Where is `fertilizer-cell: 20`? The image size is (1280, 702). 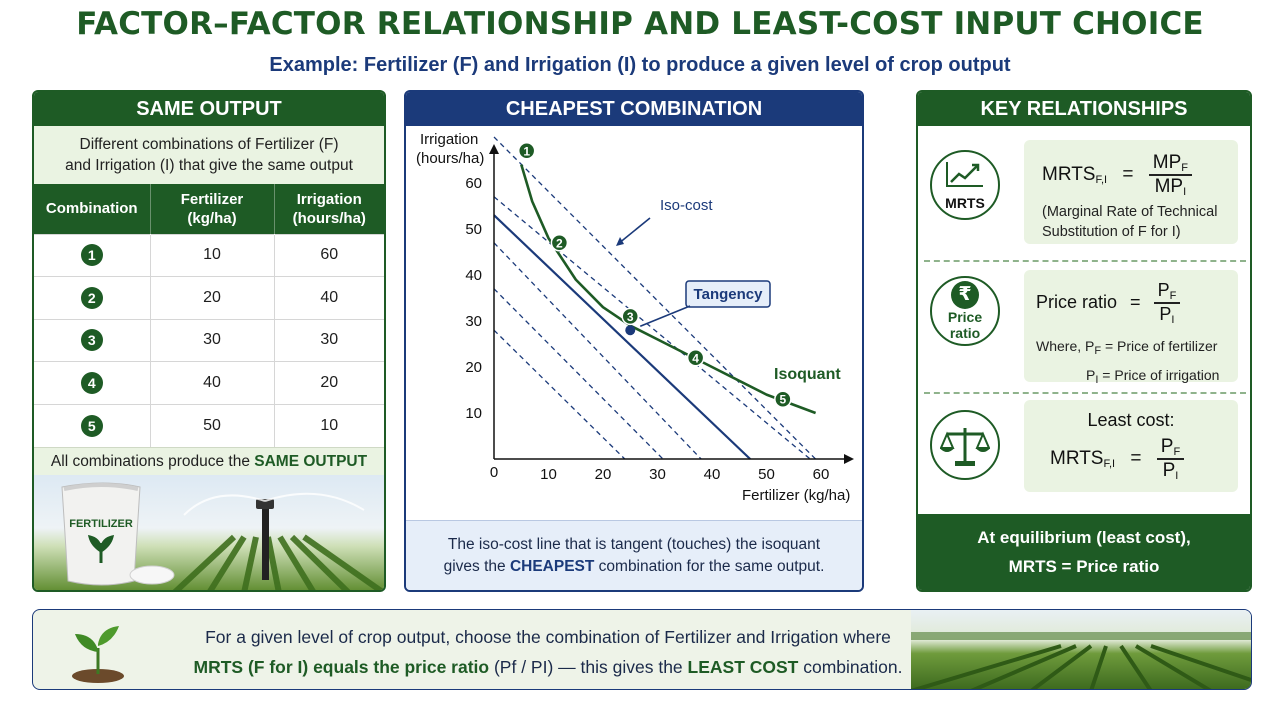 fertilizer-cell: 20 is located at coordinates (212, 297).